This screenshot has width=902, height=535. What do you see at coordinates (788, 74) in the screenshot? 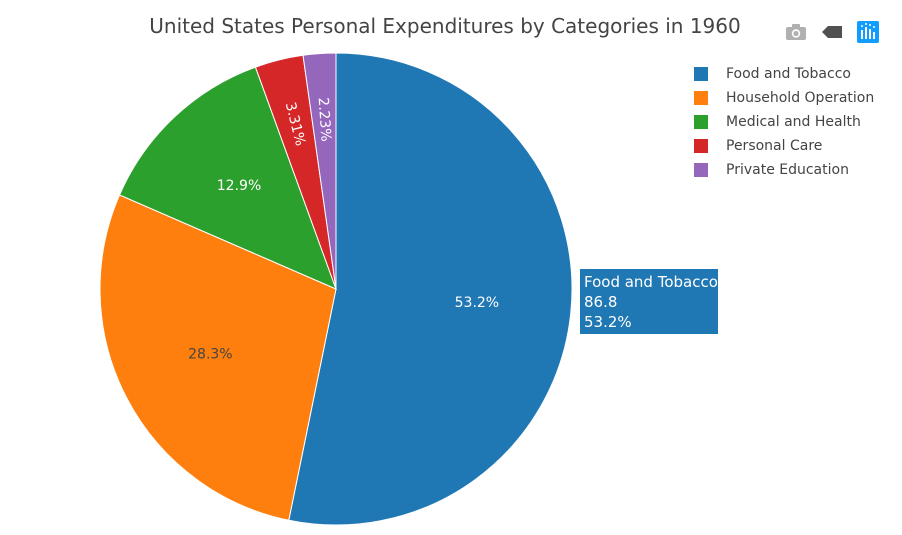
I see `legend-label: Food and Tobacco` at bounding box center [788, 74].